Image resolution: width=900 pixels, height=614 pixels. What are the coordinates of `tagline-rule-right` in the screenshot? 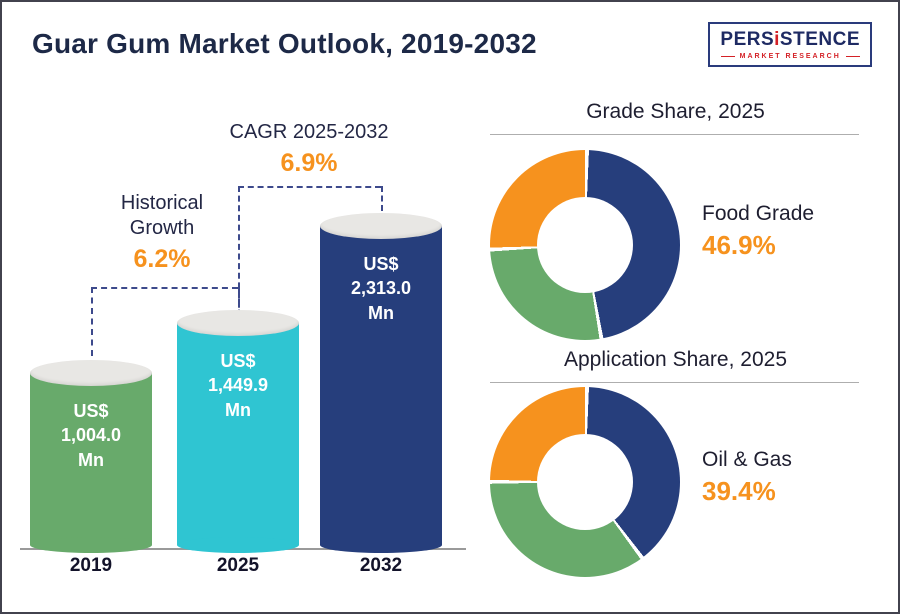 It's located at (852, 56).